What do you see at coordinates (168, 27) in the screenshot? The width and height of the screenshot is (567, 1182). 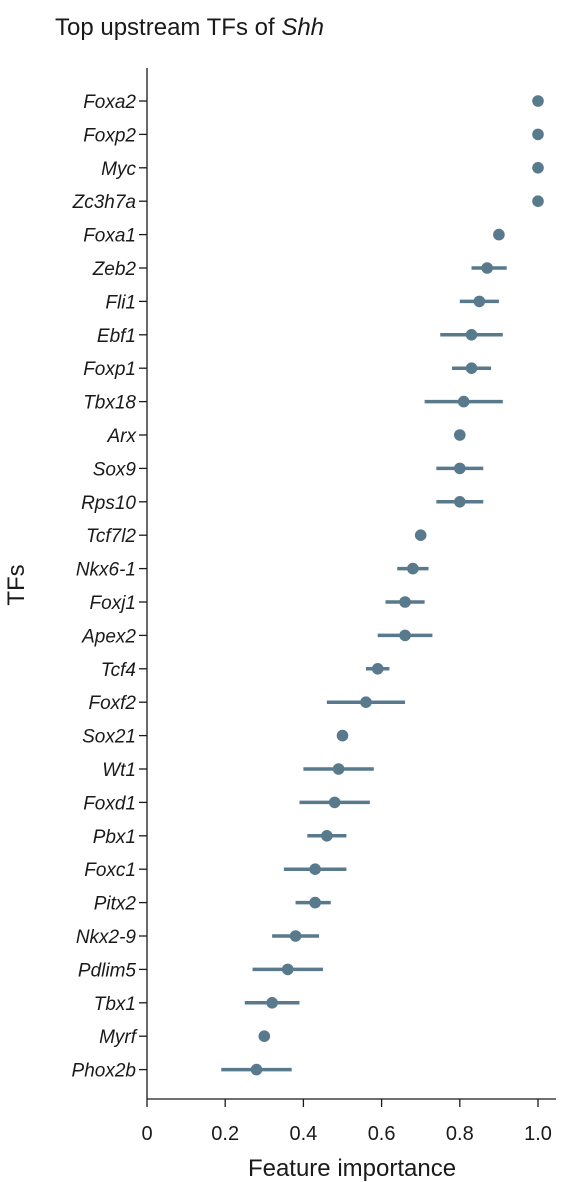 I see `chart-title-text: Top upstream TFs of` at bounding box center [168, 27].